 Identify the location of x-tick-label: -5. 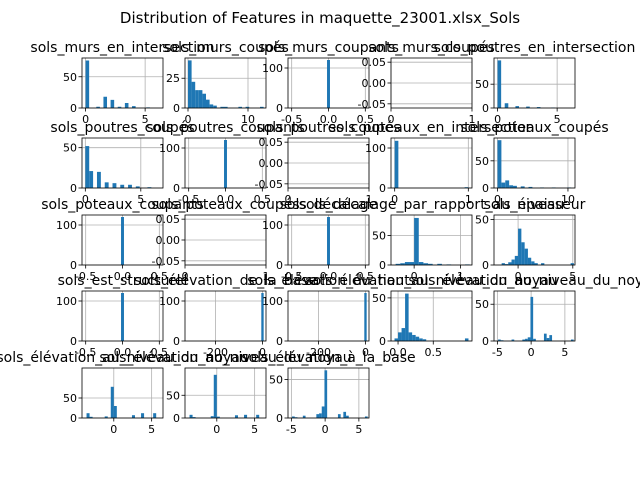
(291, 429).